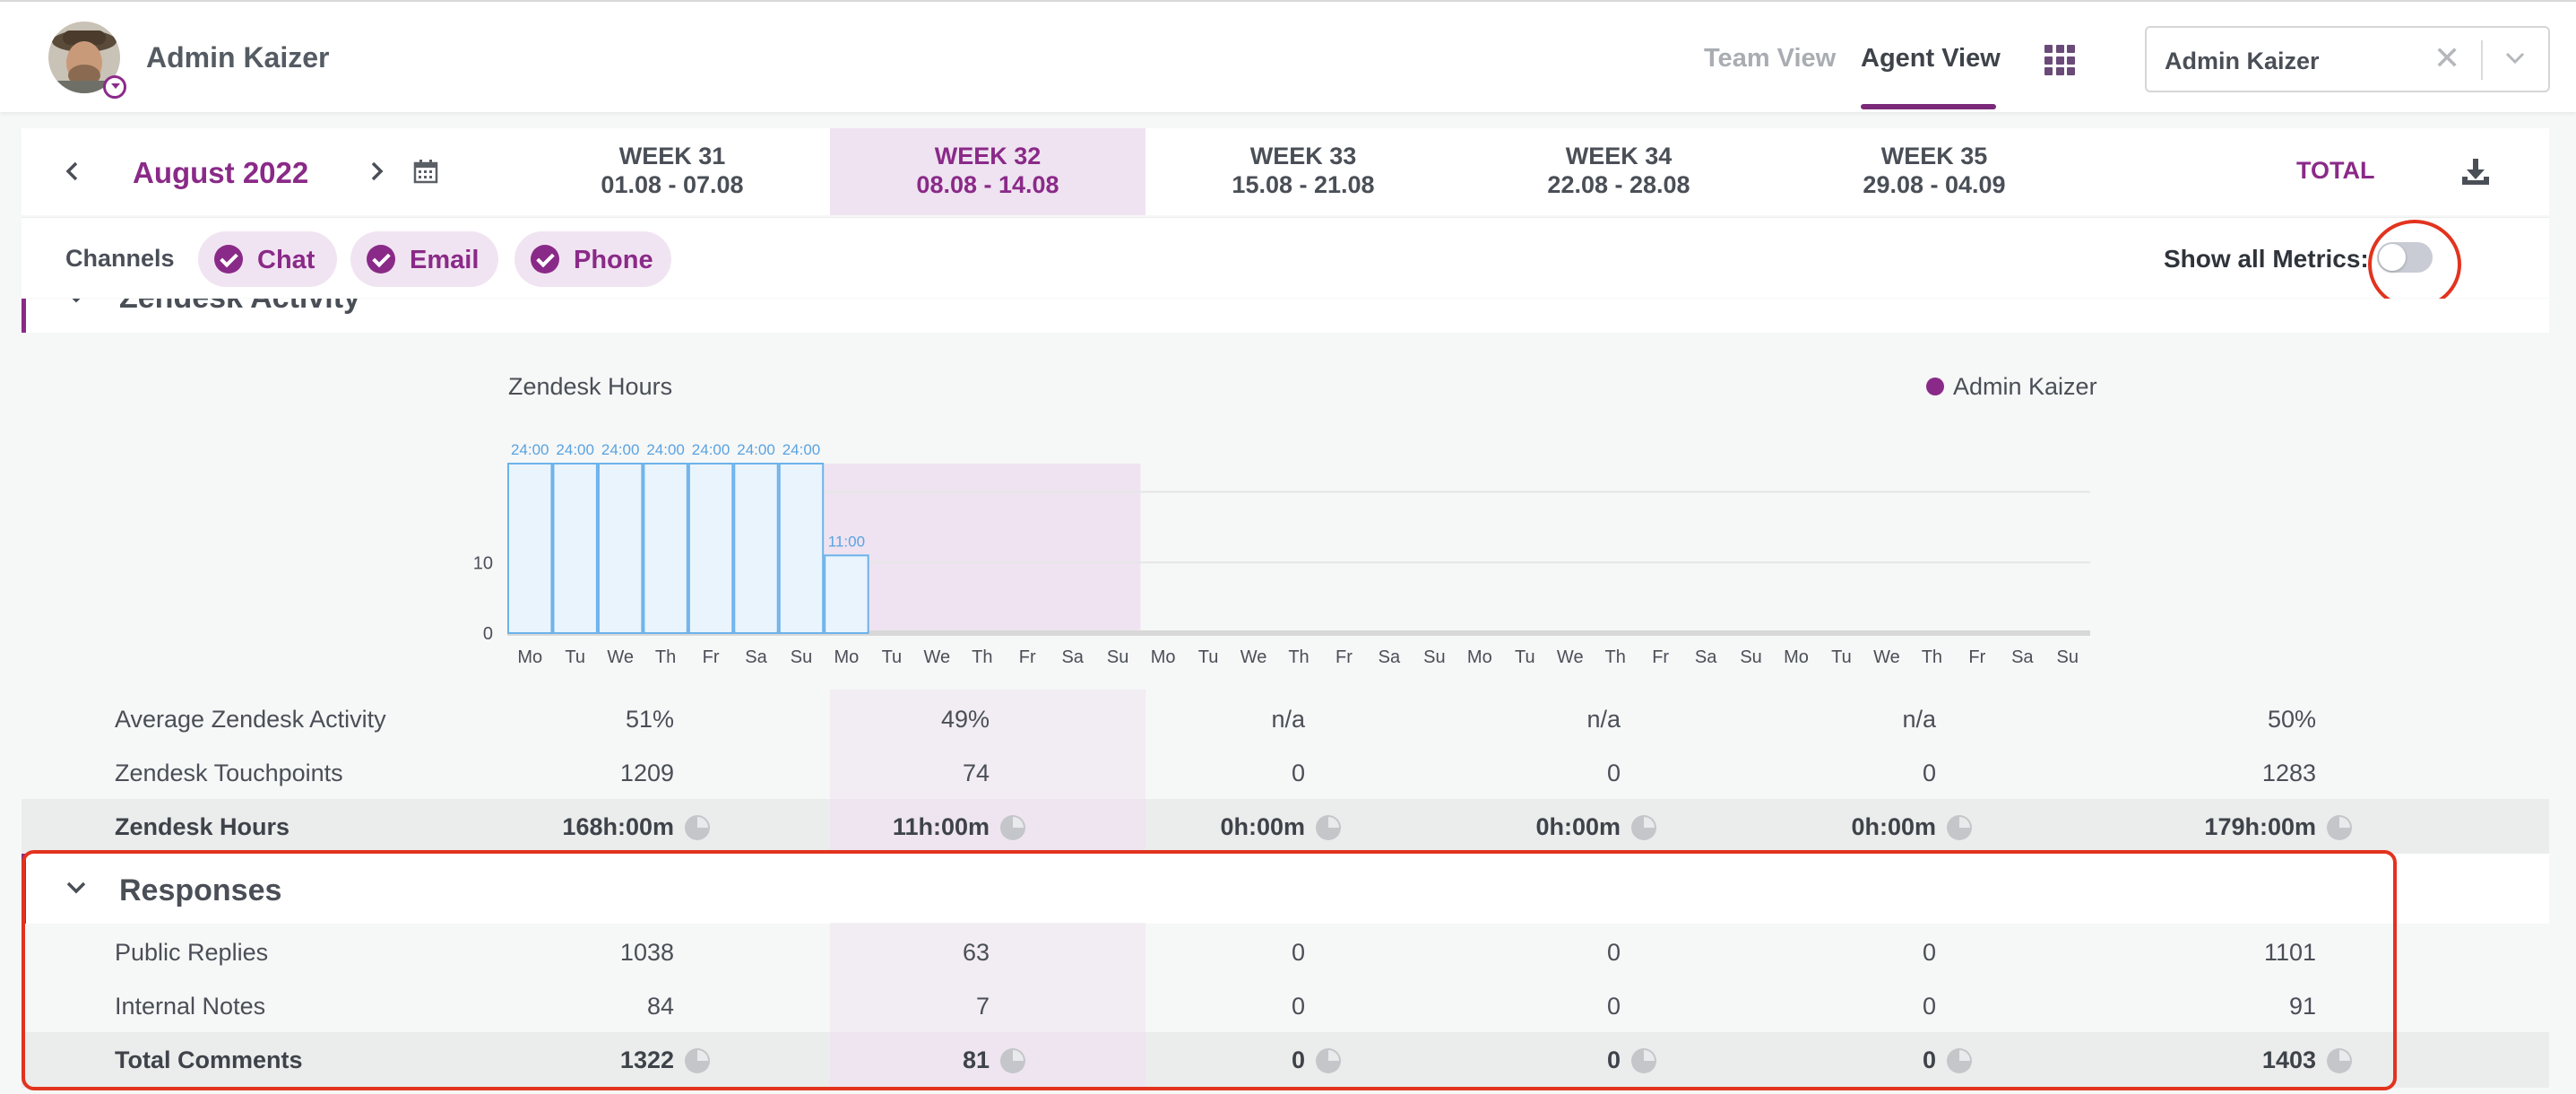 The height and width of the screenshot is (1094, 2576). I want to click on section-accent-bar, so click(24, 316).